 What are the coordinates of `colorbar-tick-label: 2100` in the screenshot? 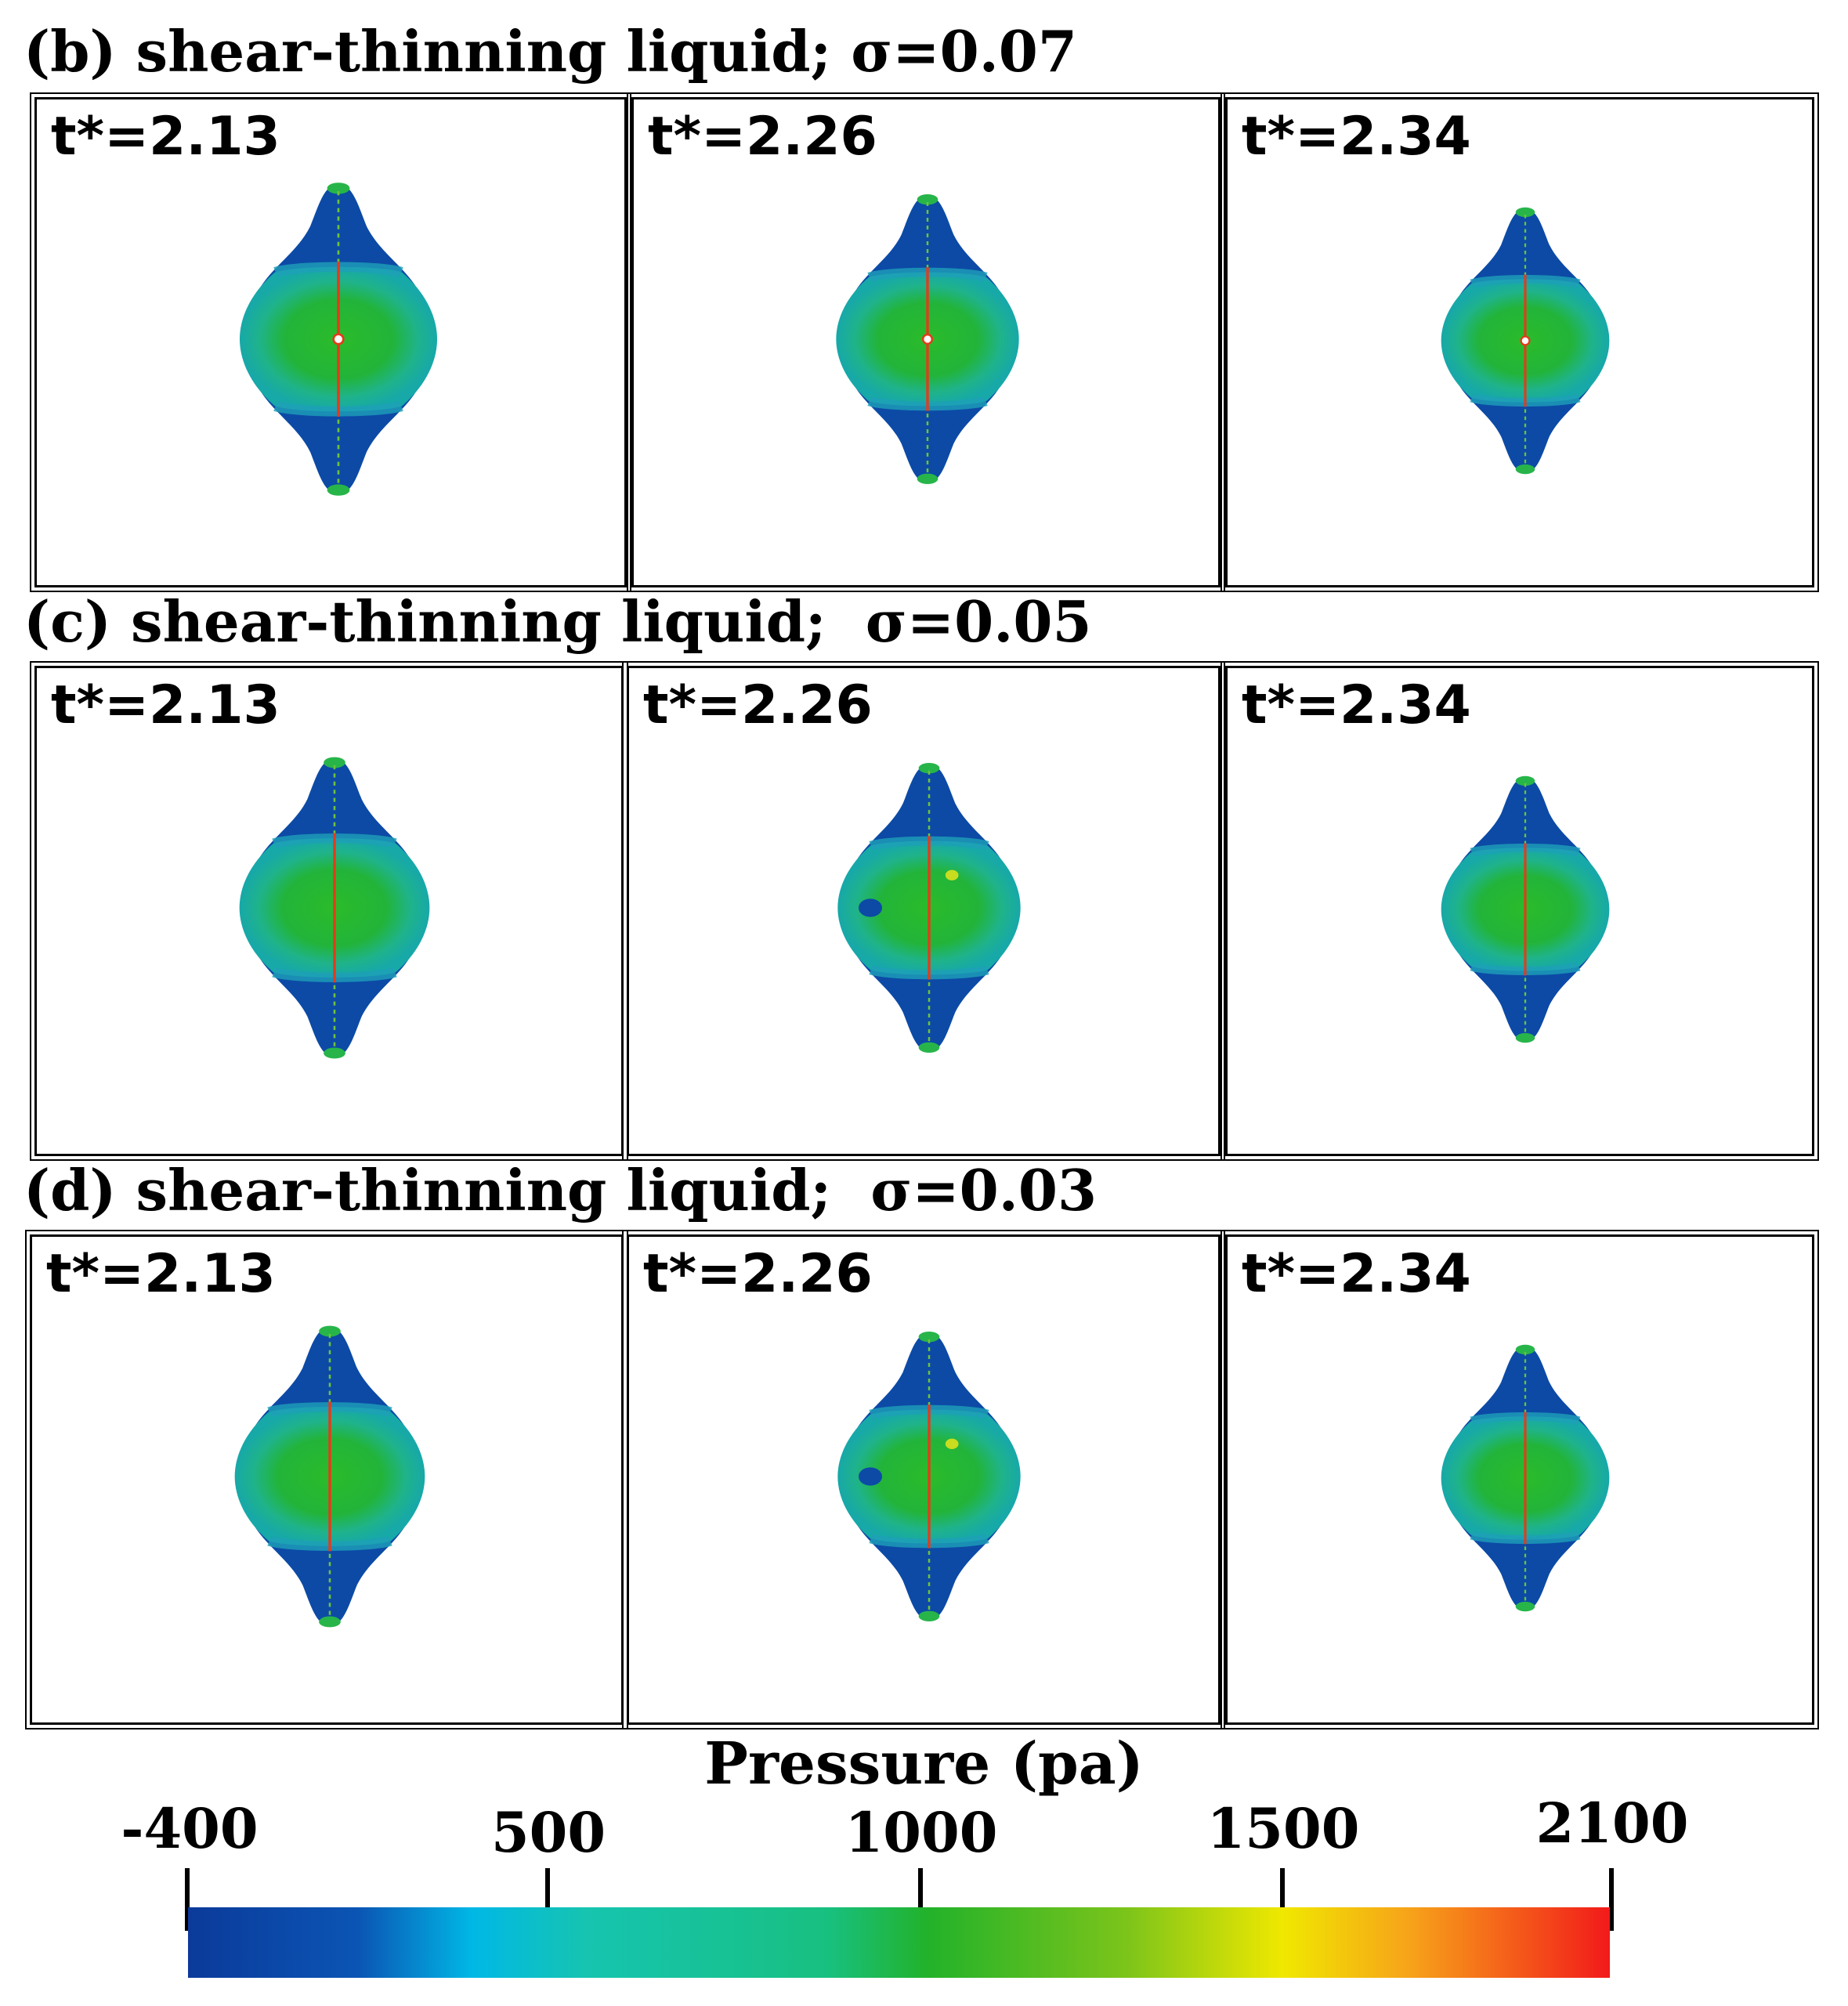 It's located at (1612, 1823).